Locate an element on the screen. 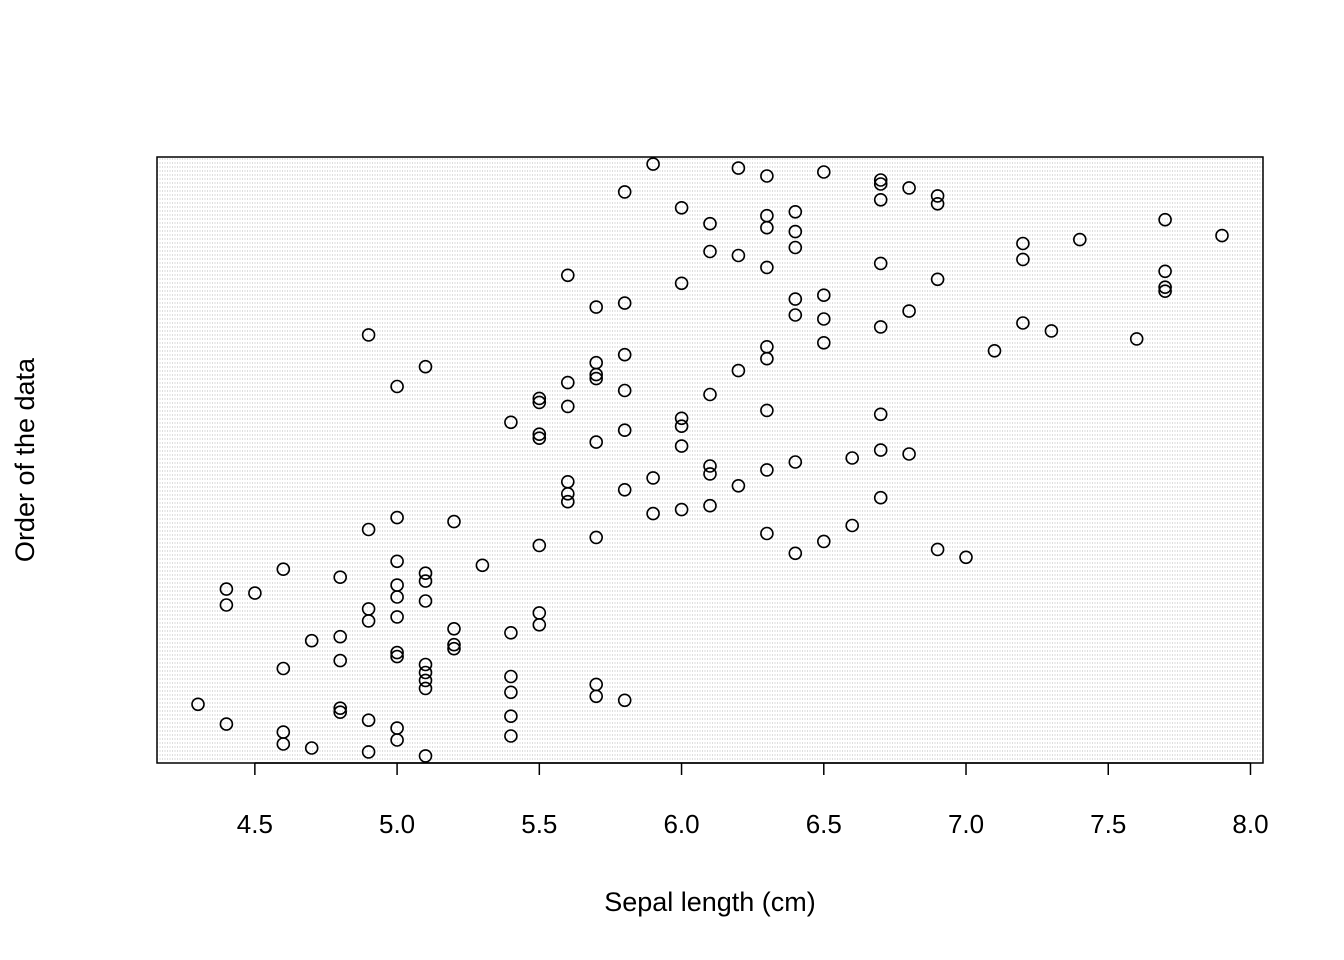 This screenshot has width=1344, height=960. x-tick-label: 5.0 is located at coordinates (397, 824).